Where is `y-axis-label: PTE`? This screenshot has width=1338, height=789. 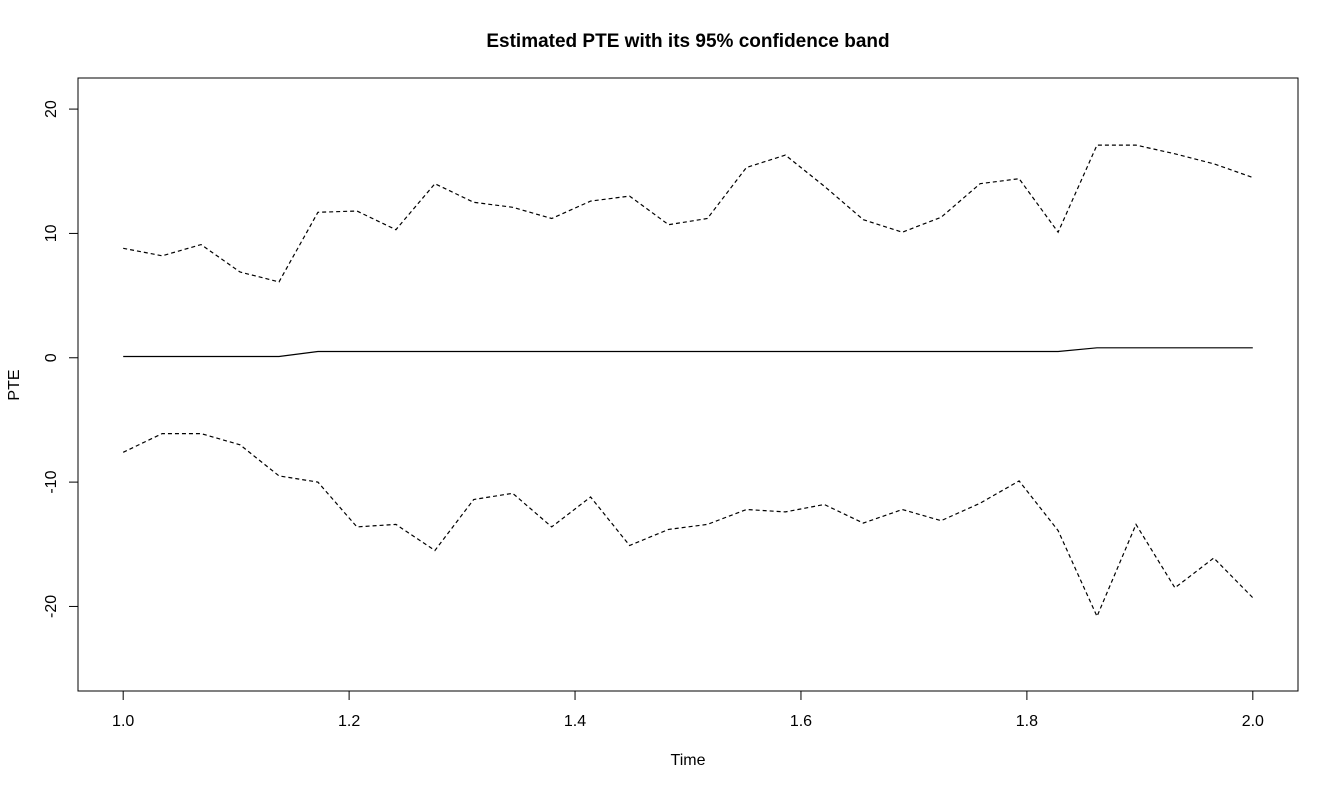
y-axis-label: PTE is located at coordinates (14, 384).